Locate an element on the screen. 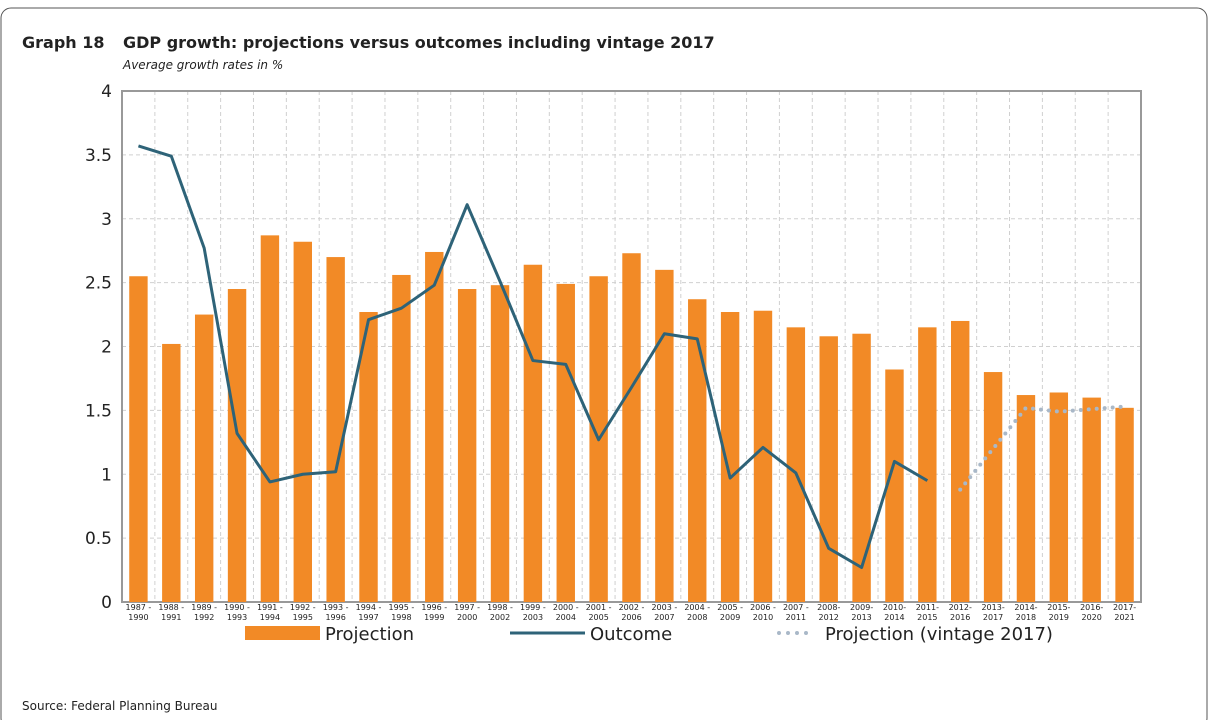  y-tick-label: 1 is located at coordinates (106, 475).